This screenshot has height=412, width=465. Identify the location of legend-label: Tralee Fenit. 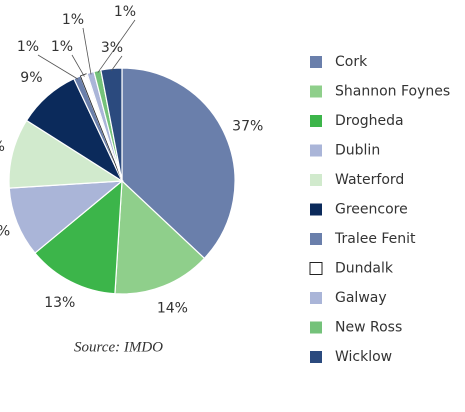
(375, 239).